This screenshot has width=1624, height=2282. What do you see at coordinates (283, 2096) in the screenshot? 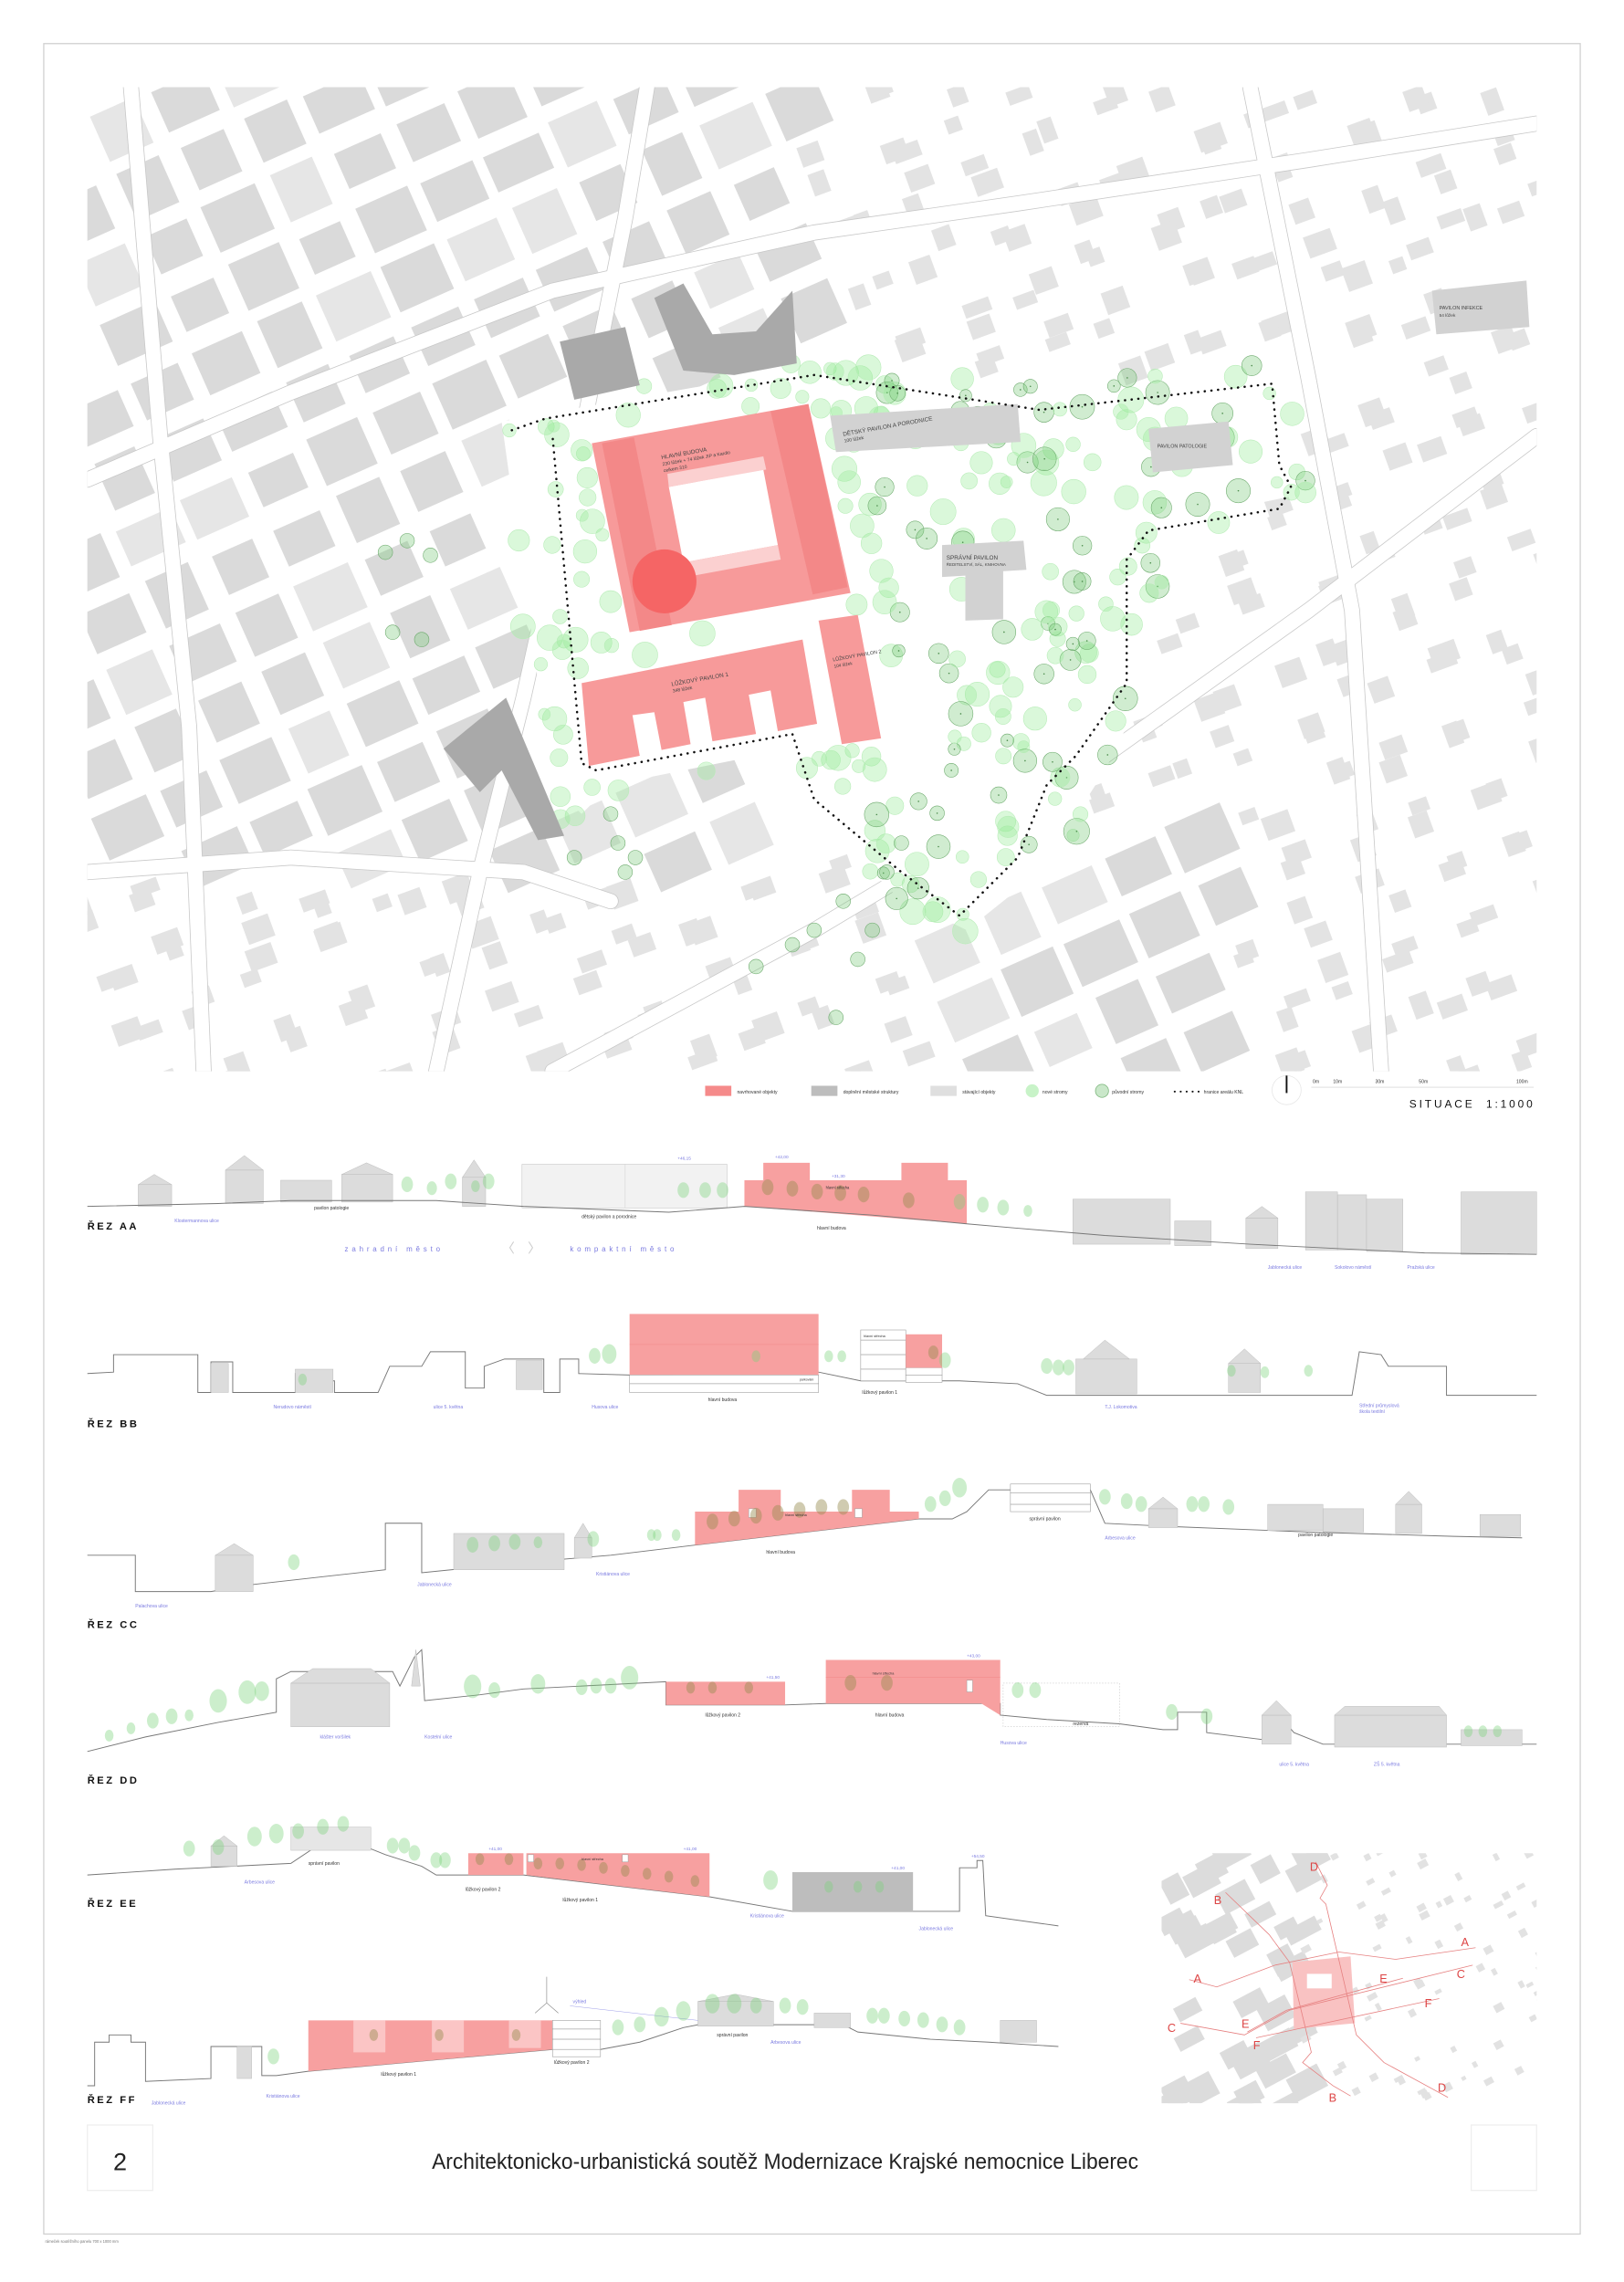
I see `street-label: Kristiánova ulice` at bounding box center [283, 2096].